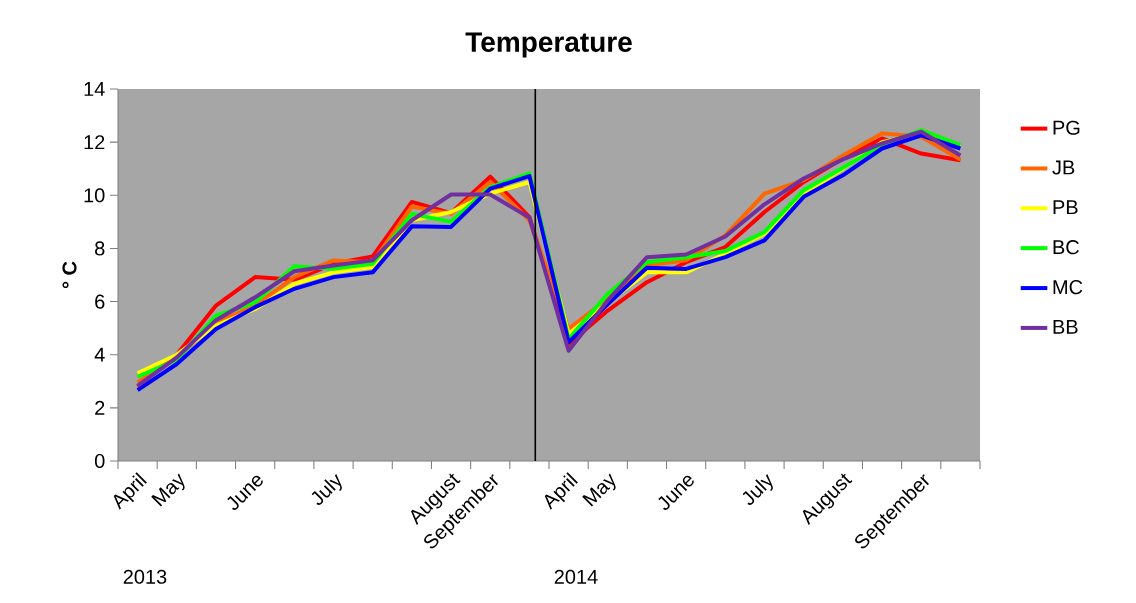 This screenshot has width=1136, height=603. Describe the element at coordinates (99, 461) in the screenshot. I see `y-tick-label: 0` at that location.